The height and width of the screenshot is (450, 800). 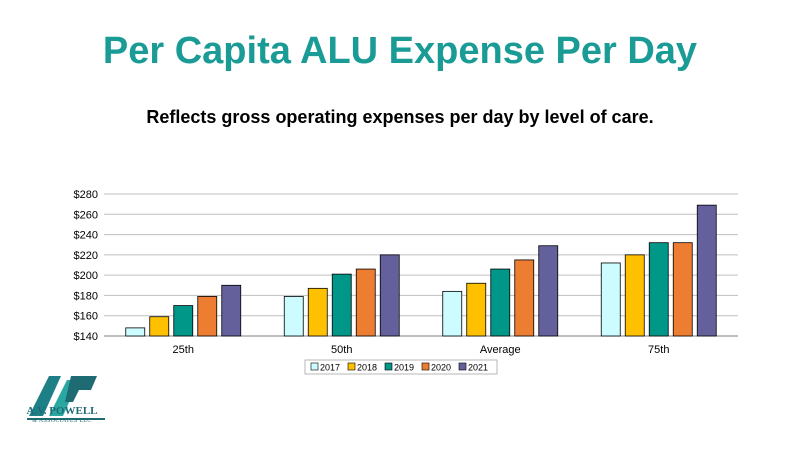 I want to click on logo-shape-left, so click(x=45, y=396).